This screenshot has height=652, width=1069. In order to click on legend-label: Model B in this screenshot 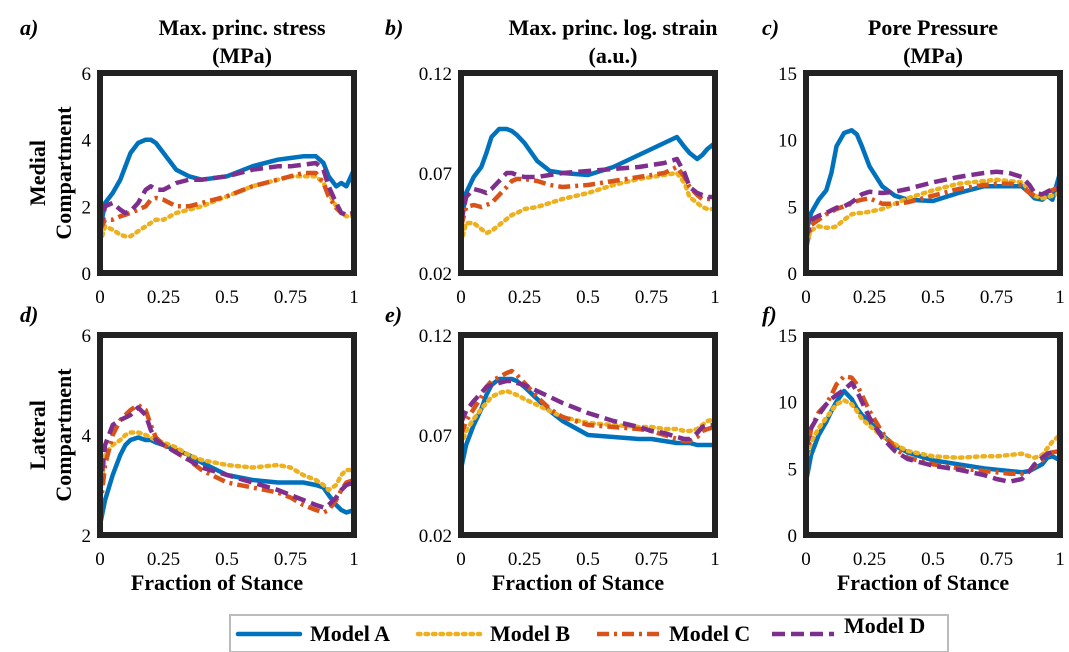, I will do `click(530, 633)`.